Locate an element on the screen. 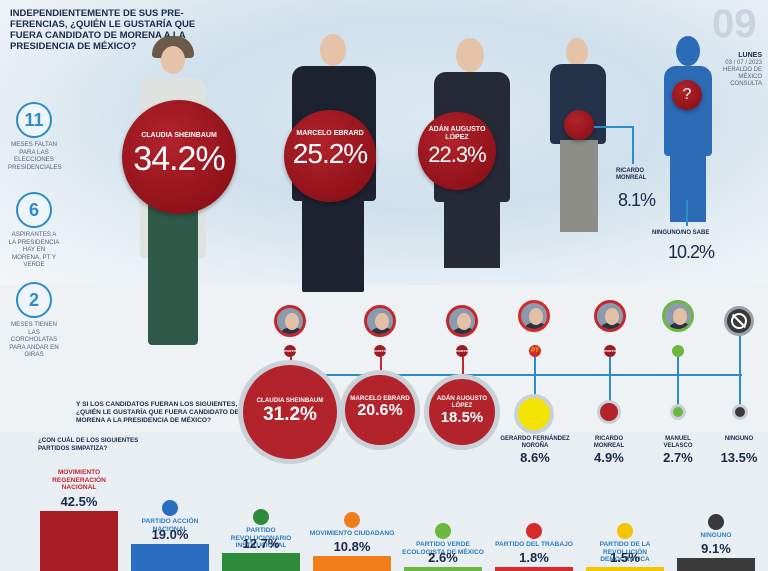 The width and height of the screenshot is (768, 571). party-column: PARTIDO VERDE ECOLOGISTA DE MÉXICO 2.6% is located at coordinates (443, 514).